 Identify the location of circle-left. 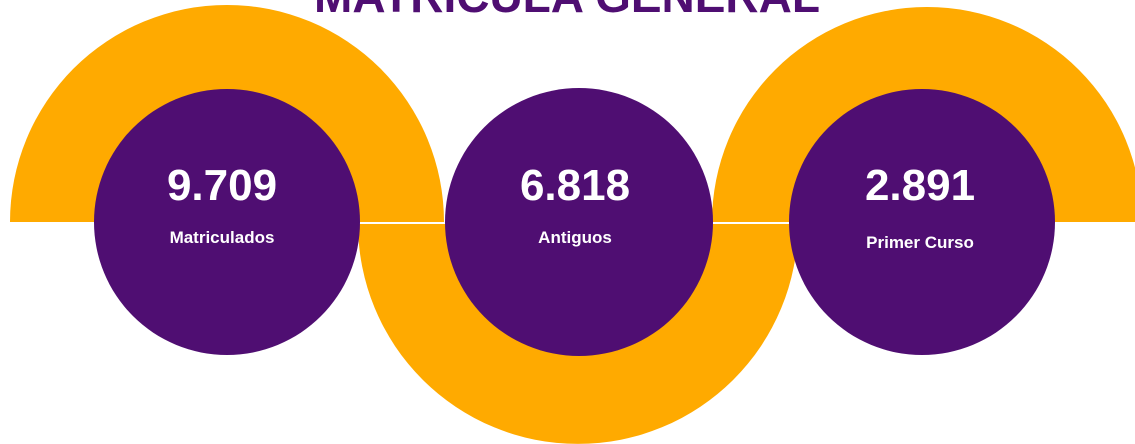
(227, 222).